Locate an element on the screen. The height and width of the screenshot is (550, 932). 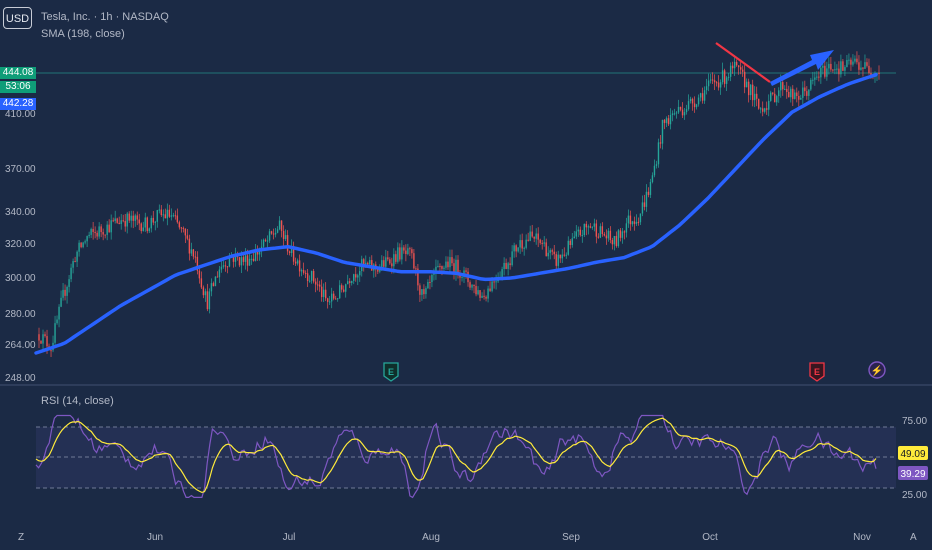
rsi-value: 39.29 is located at coordinates (912, 474).